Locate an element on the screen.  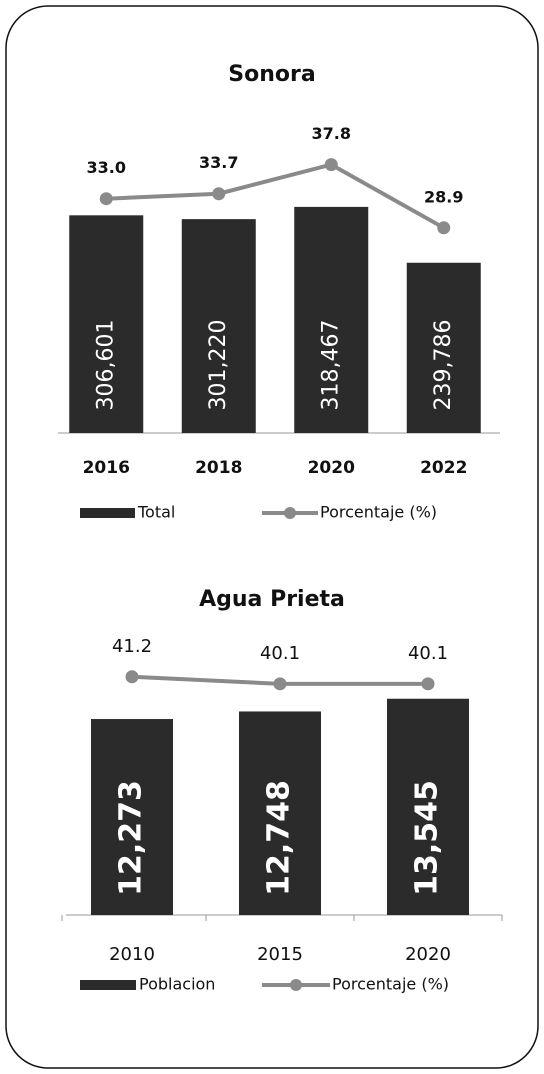
bar-value-label: 306,601 is located at coordinates (105, 365).